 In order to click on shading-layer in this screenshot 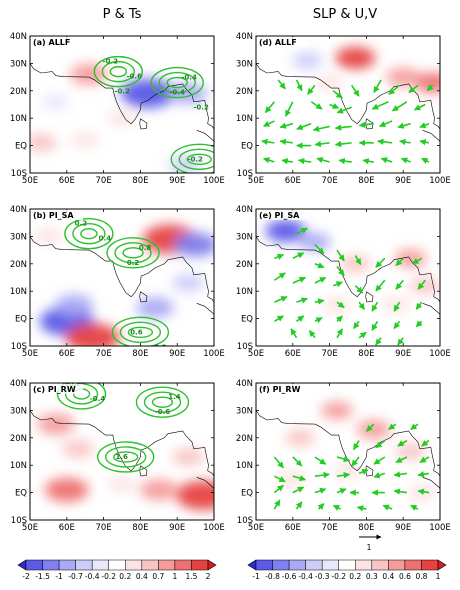, I will do `click(357, 451)`.